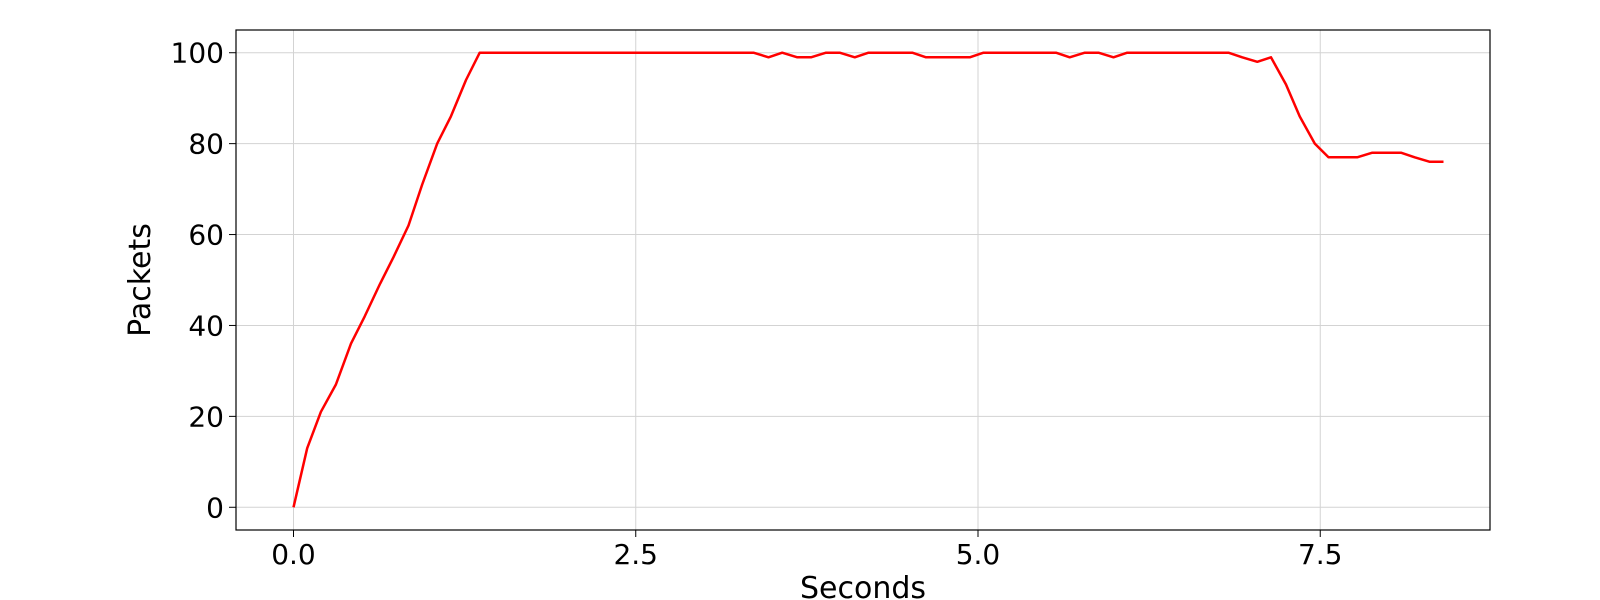 The height and width of the screenshot is (600, 1600). I want to click on x-tick-label: 7.5, so click(1320, 554).